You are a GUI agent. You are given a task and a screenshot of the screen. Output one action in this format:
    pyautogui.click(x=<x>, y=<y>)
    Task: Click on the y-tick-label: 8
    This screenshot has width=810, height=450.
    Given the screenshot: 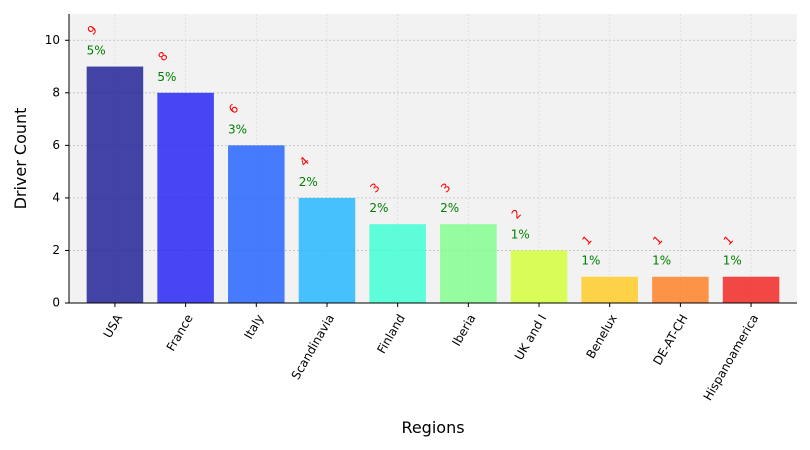 What is the action you would take?
    pyautogui.click(x=56, y=92)
    